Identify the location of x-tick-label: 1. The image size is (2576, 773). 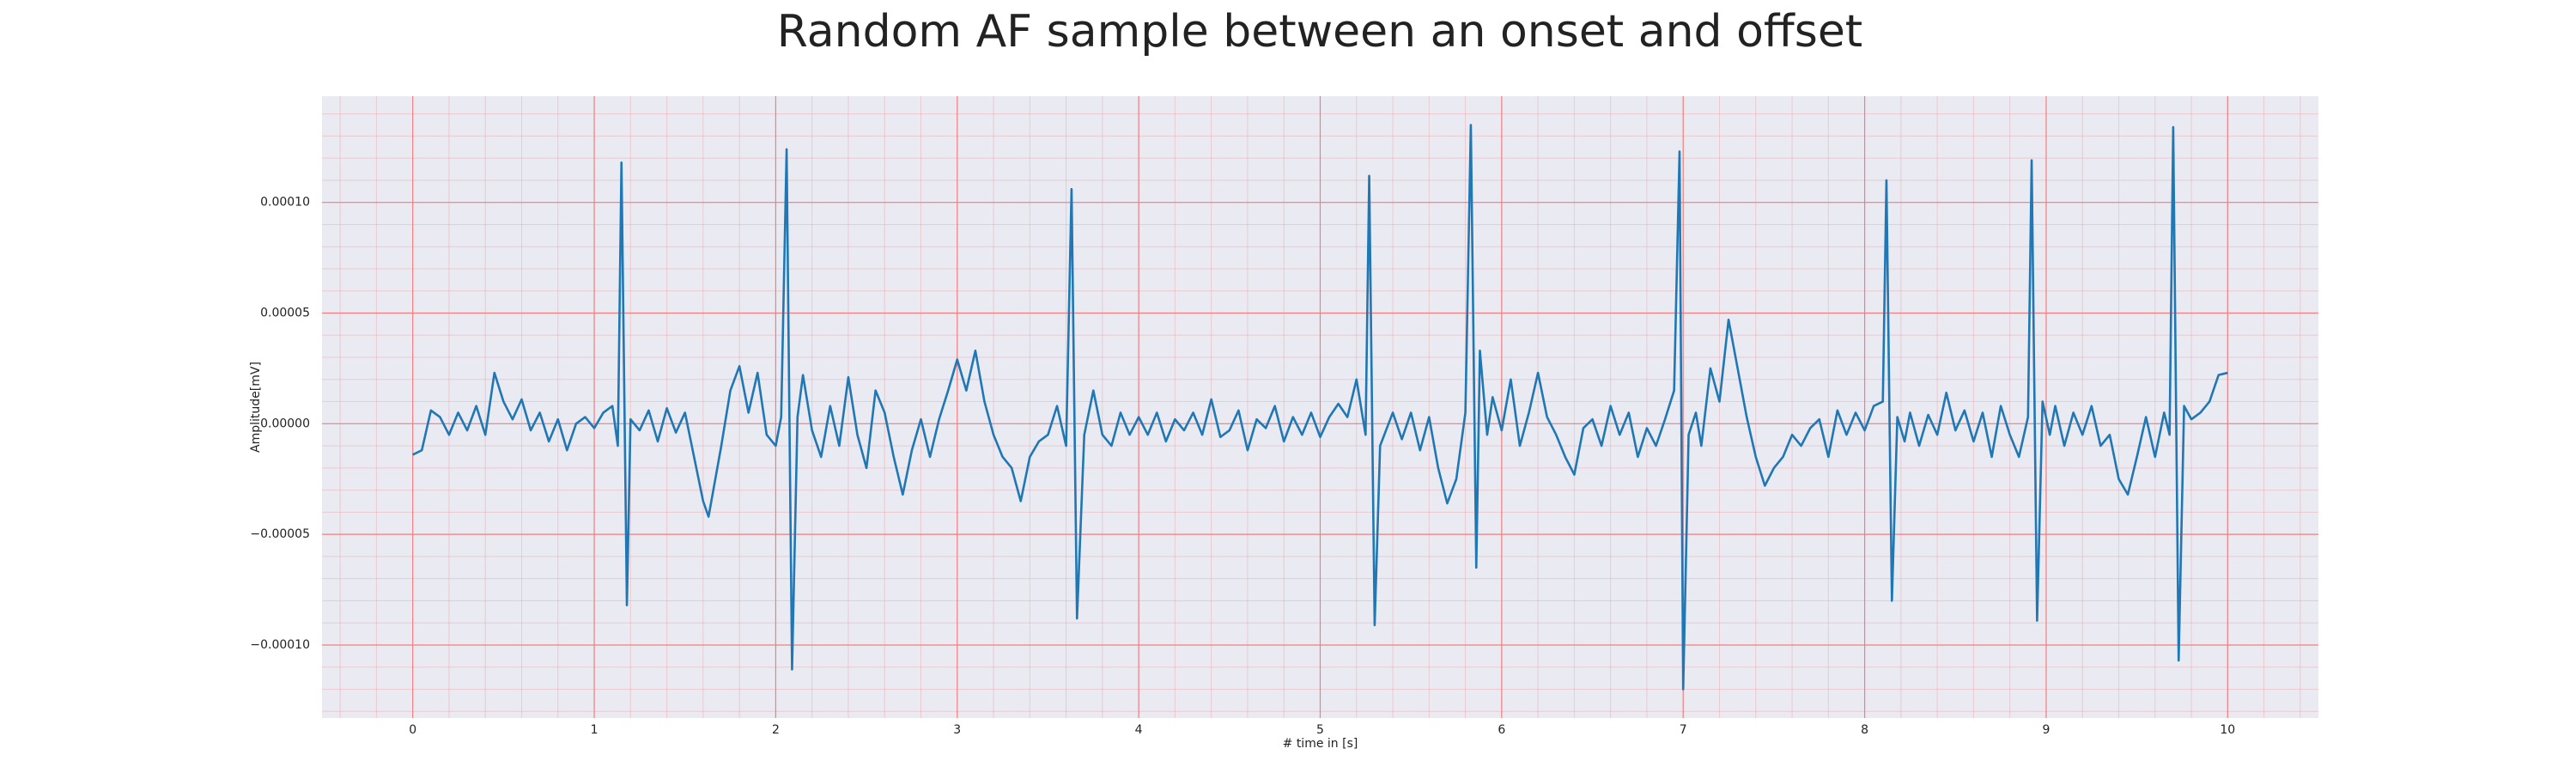
(594, 730).